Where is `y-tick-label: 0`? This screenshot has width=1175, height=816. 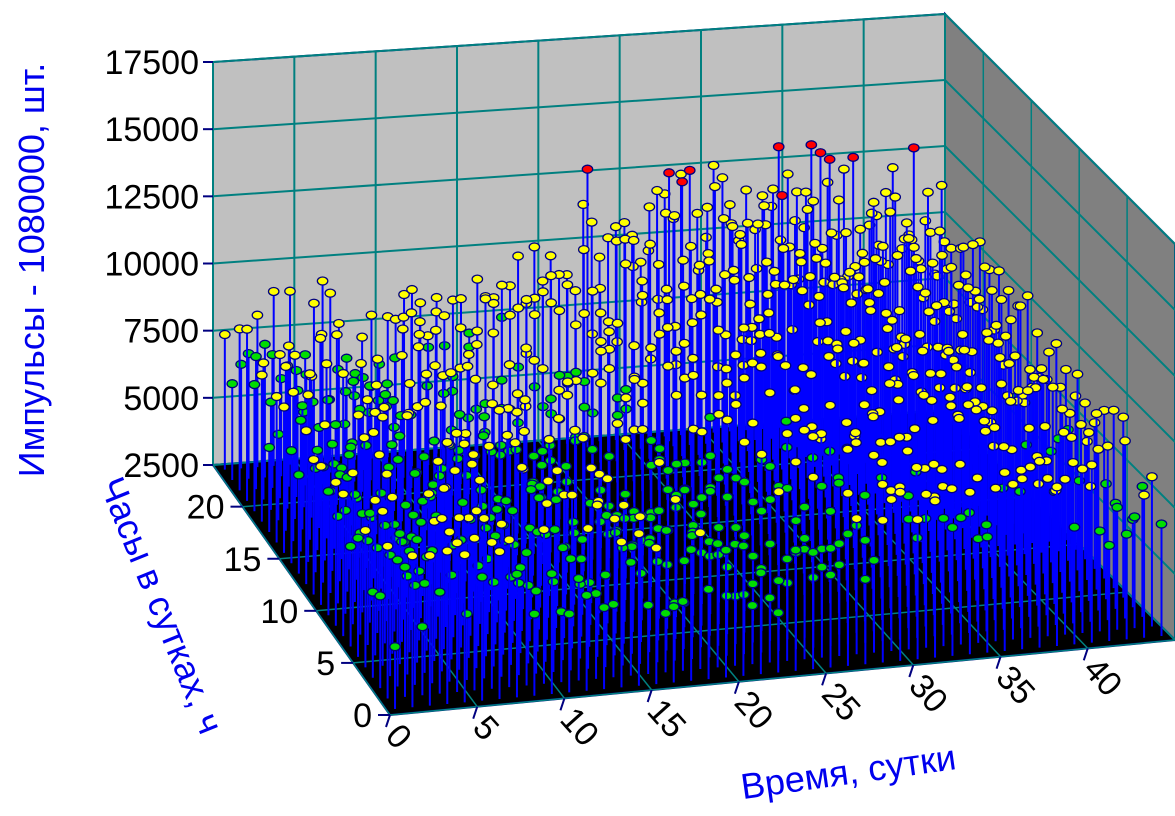
y-tick-label: 0 is located at coordinates (362, 716).